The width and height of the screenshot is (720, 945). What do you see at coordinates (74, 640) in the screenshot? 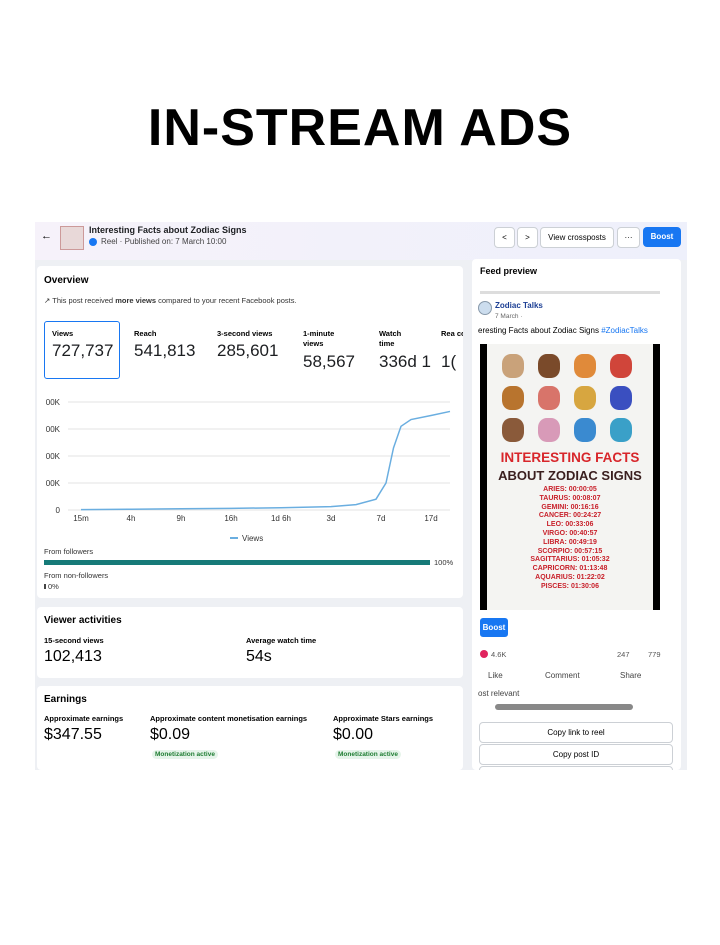
I see `metric-label: 15-second views` at bounding box center [74, 640].